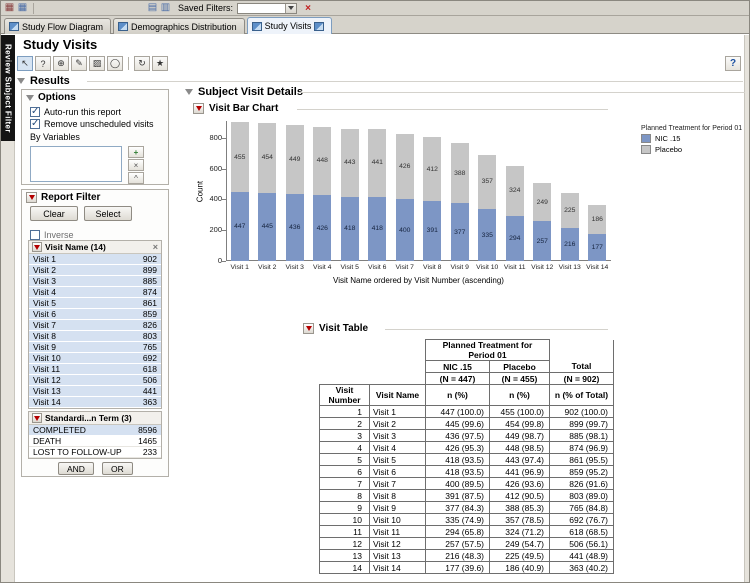 This screenshot has height=583, width=750. What do you see at coordinates (267, 8) in the screenshot?
I see `saved-filters-dropdown` at bounding box center [267, 8].